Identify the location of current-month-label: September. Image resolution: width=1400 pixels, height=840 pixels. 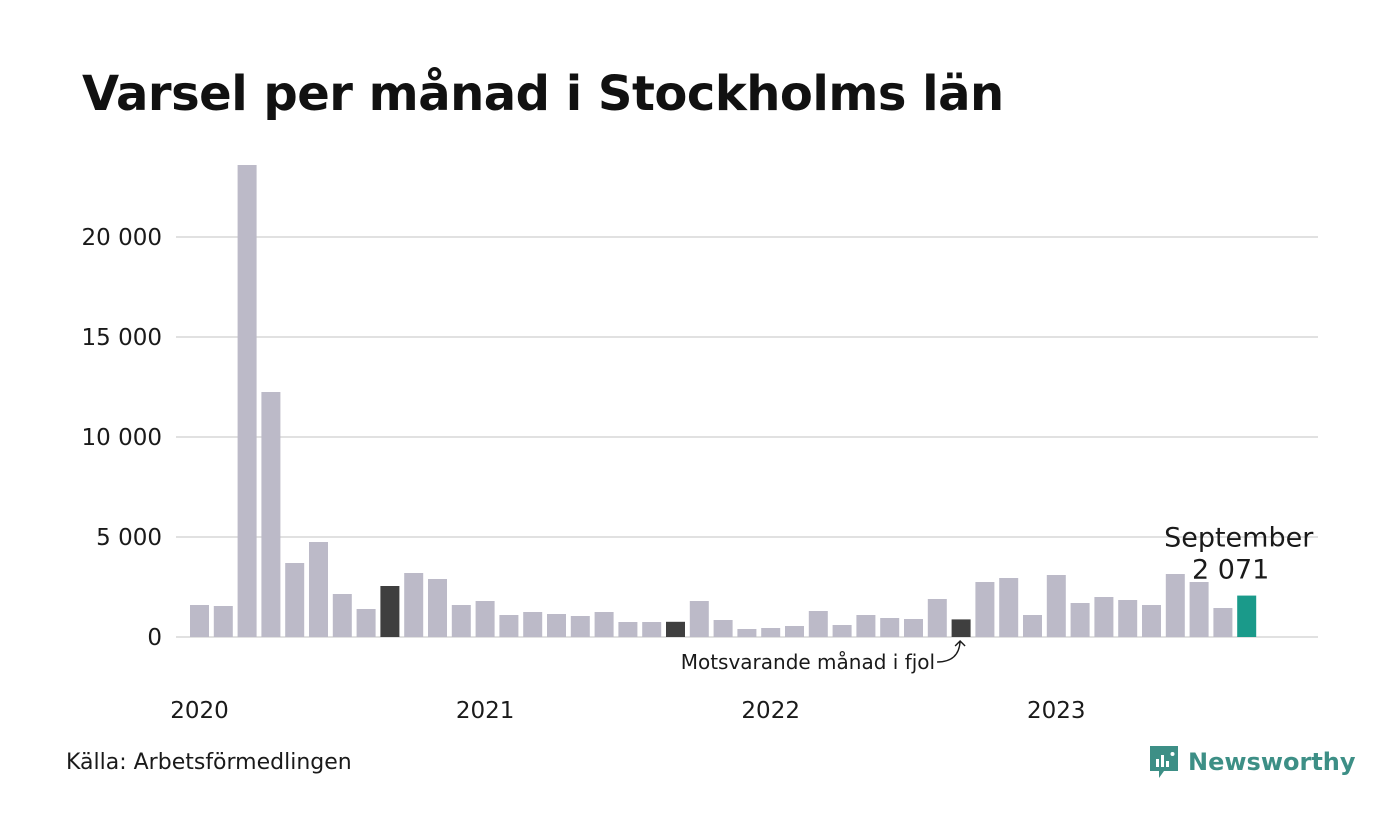
(1239, 538).